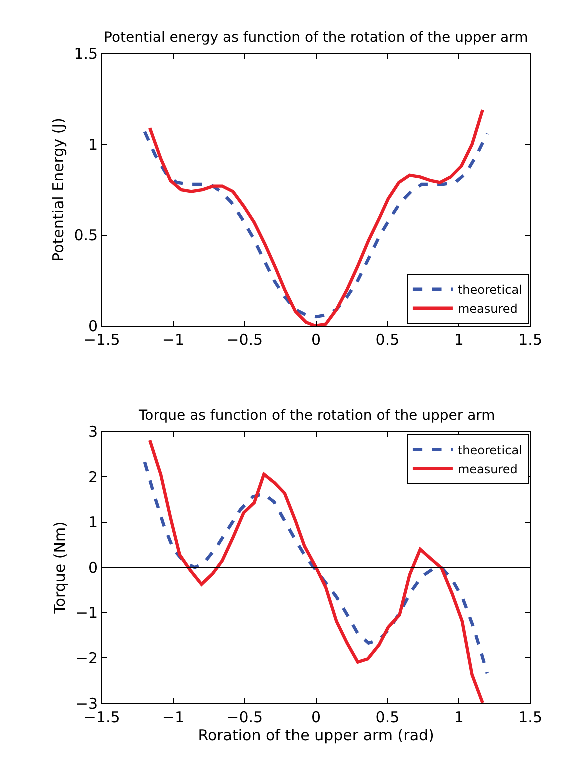  Describe the element at coordinates (316, 38) in the screenshot. I see `chart-title: Potential energy as function of the rotation of the upper arm` at that location.